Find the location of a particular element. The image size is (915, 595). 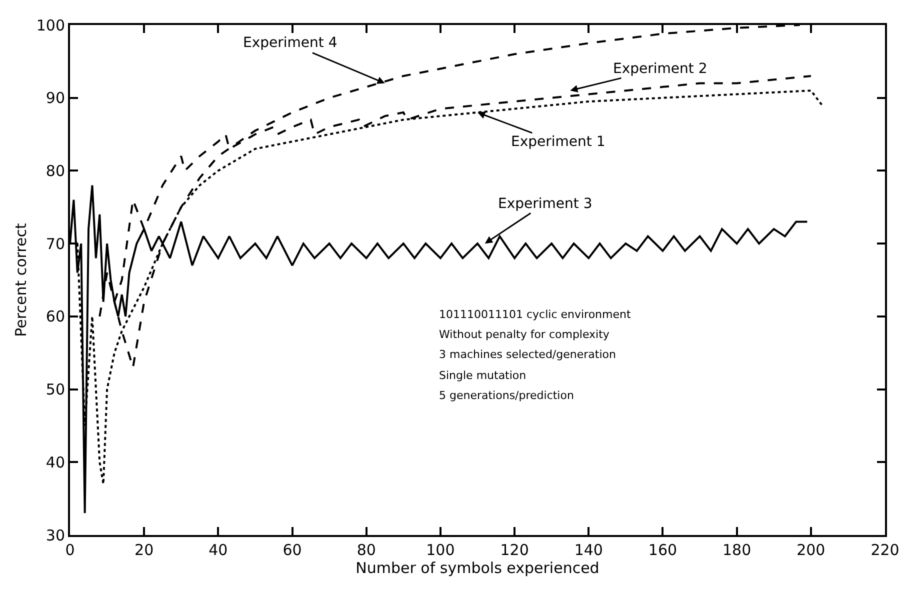

annotation: Without penalty for complexity is located at coordinates (524, 334).